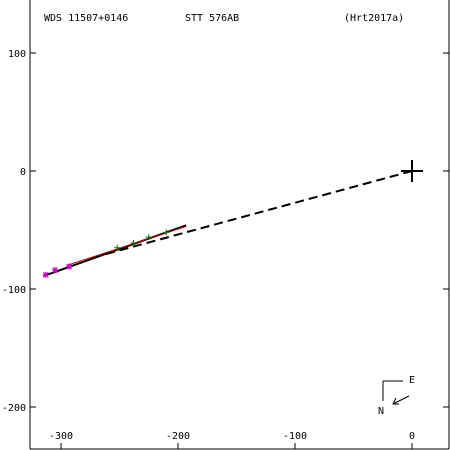 This screenshot has height=450, width=450. I want to click on compass: E N, so click(396, 396).